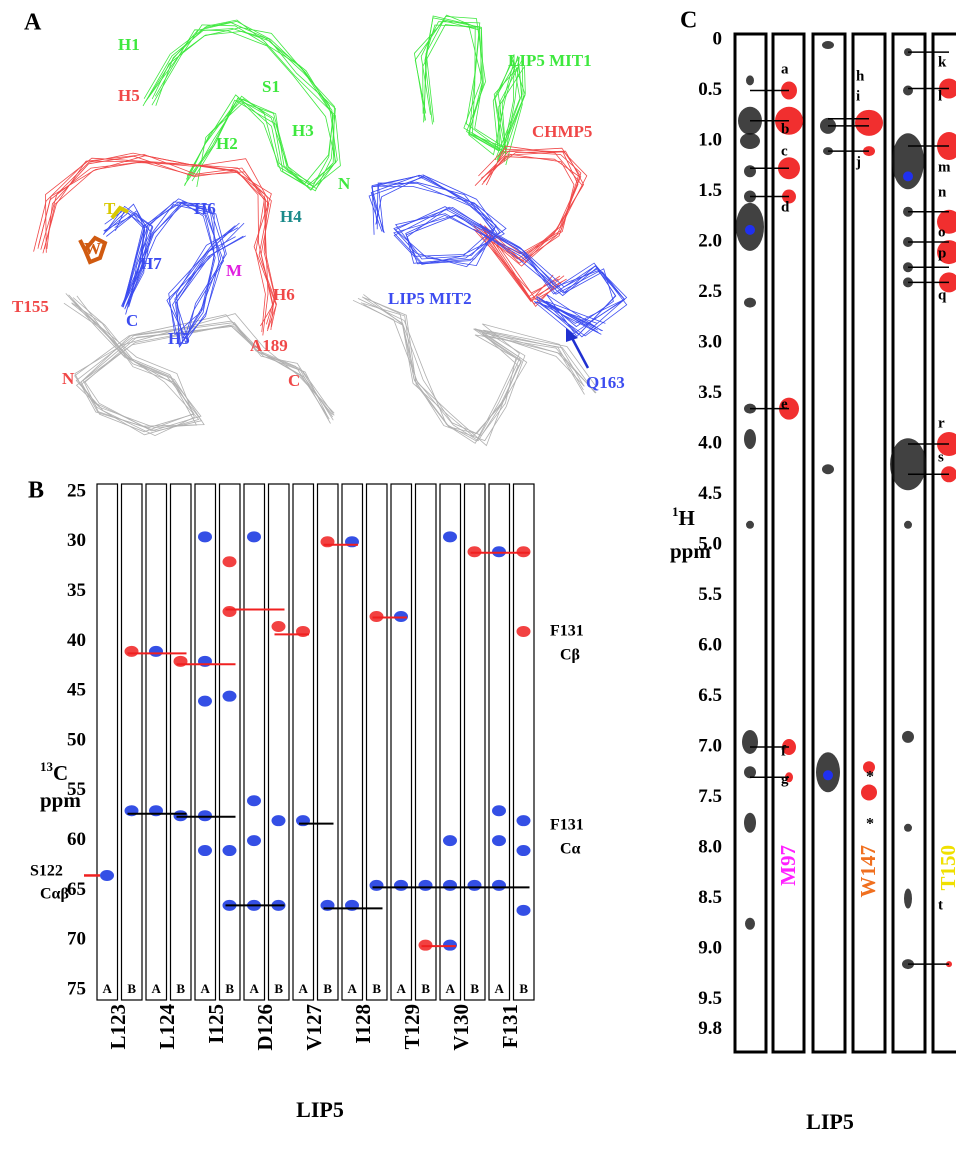 The height and width of the screenshot is (1154, 956). What do you see at coordinates (93, 250) in the screenshot?
I see `side-chain` at bounding box center [93, 250].